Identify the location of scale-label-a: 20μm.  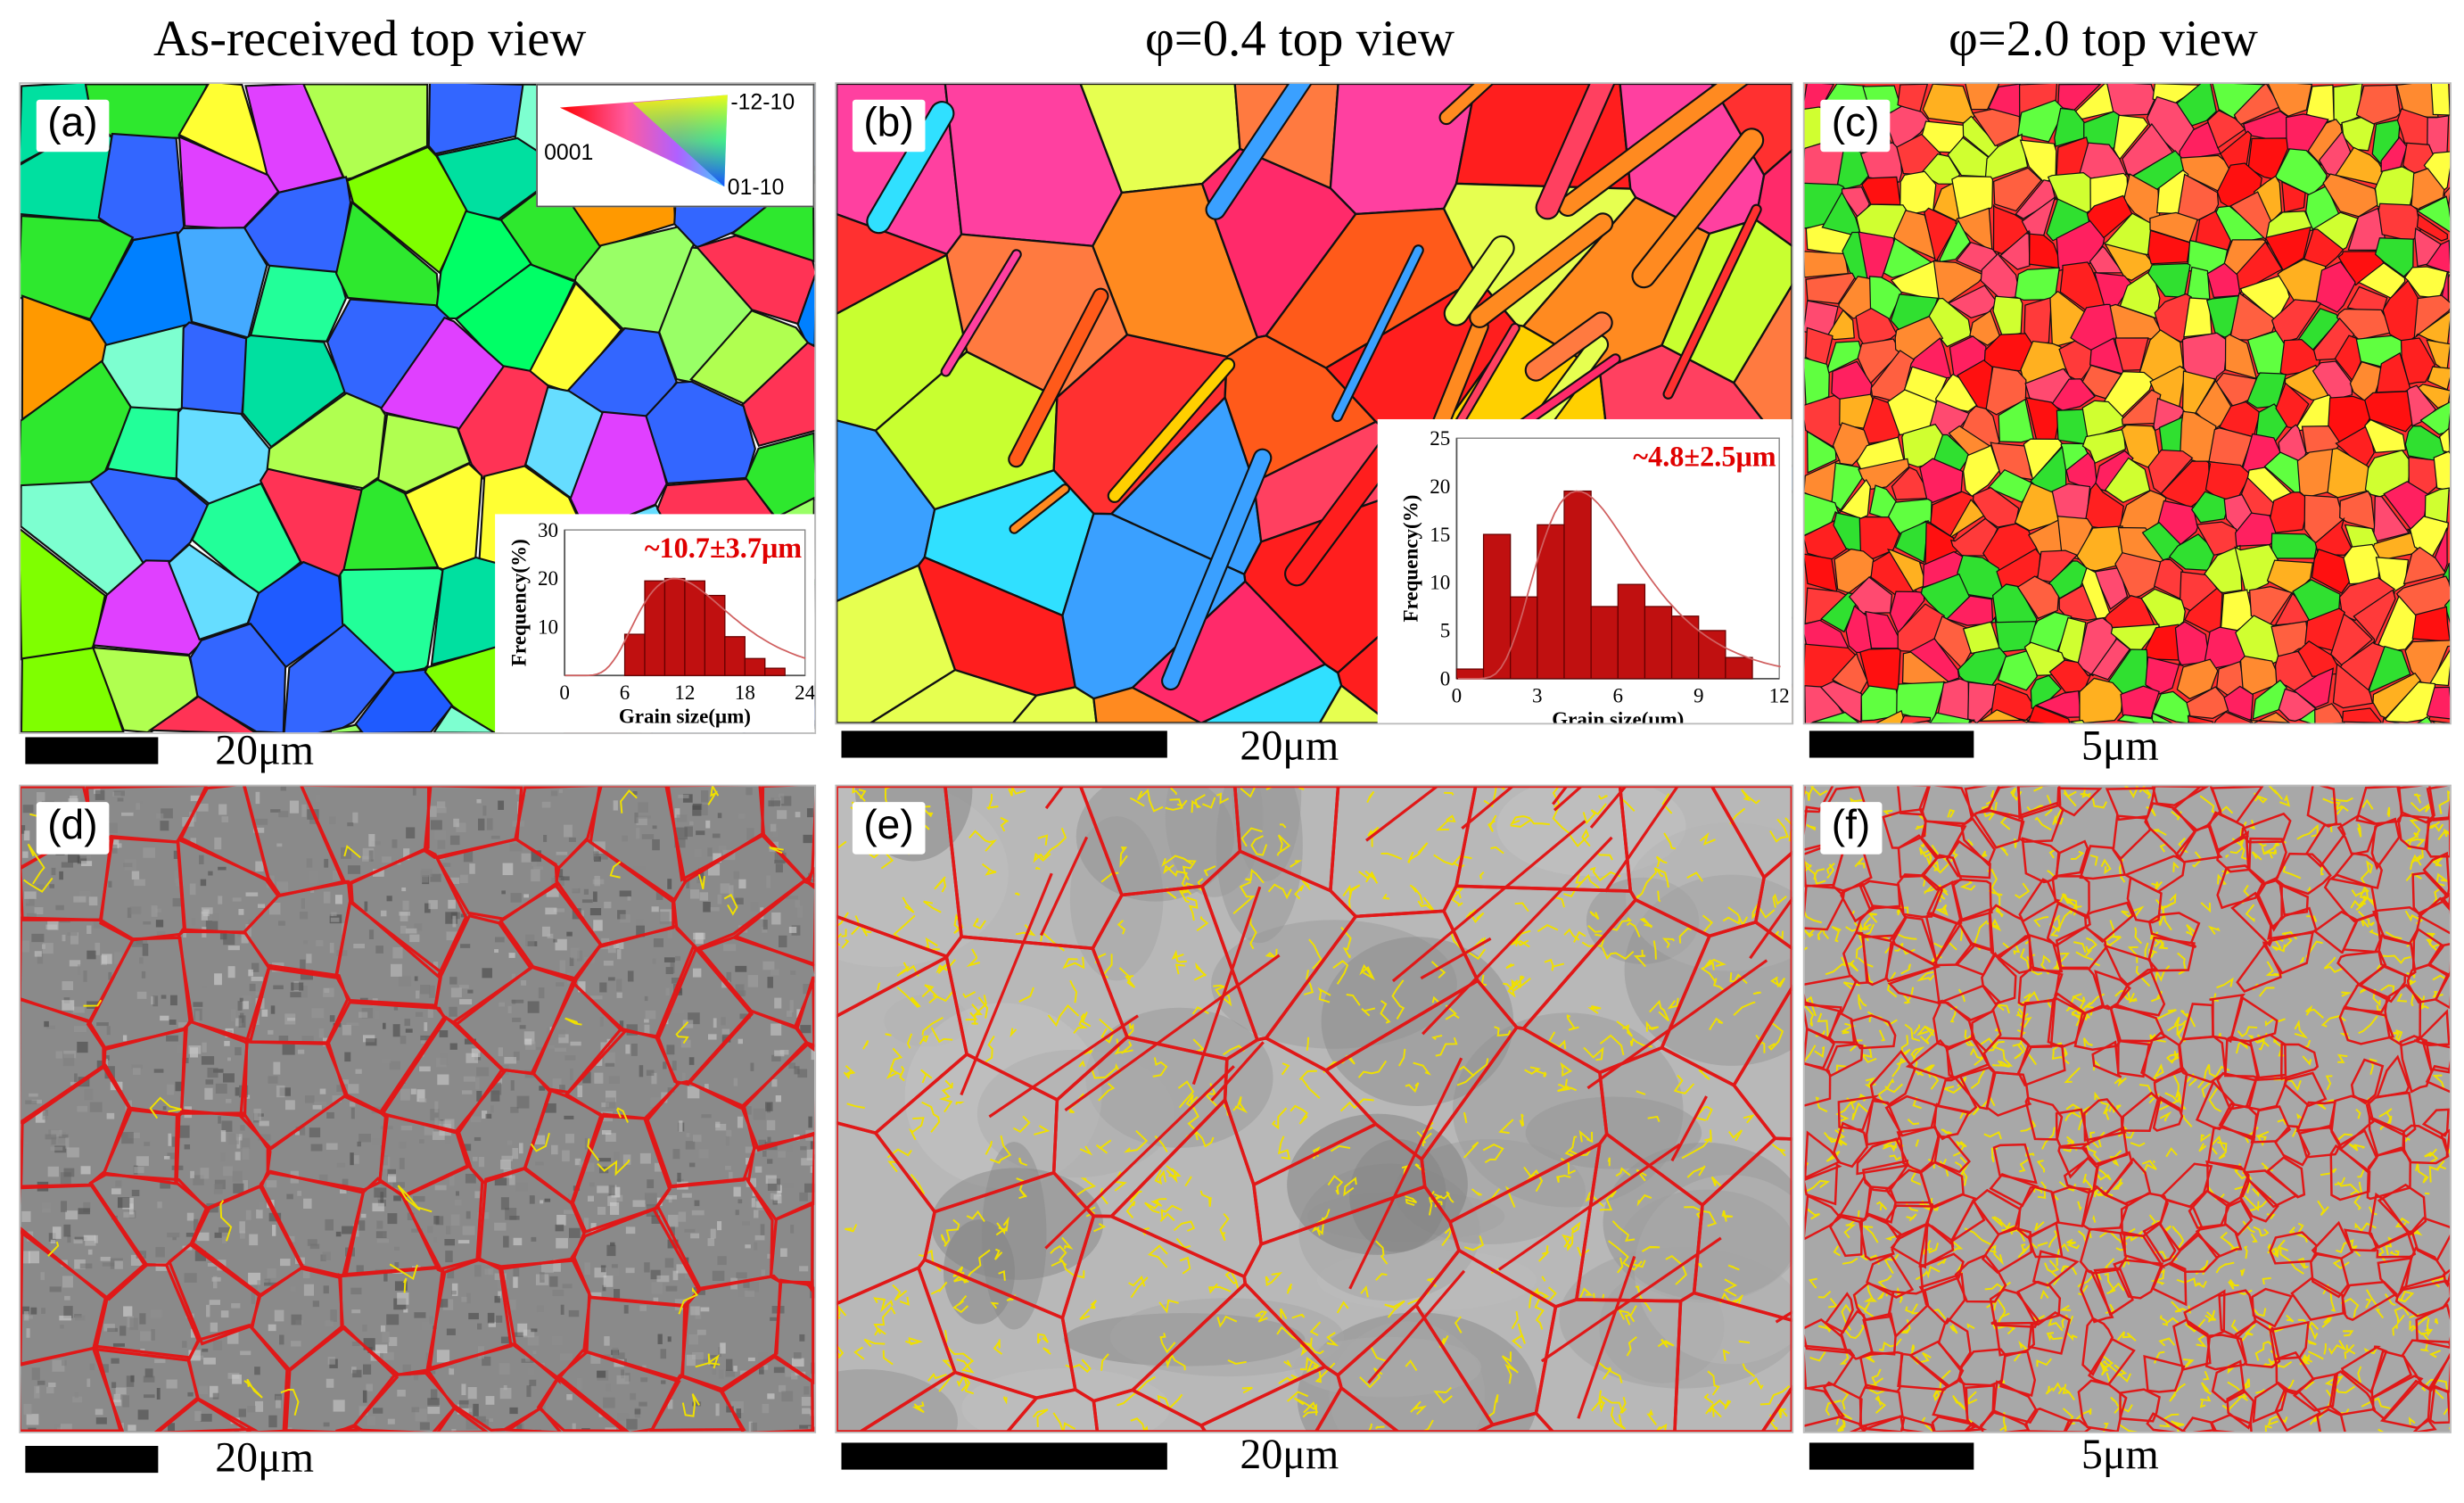
(264, 750).